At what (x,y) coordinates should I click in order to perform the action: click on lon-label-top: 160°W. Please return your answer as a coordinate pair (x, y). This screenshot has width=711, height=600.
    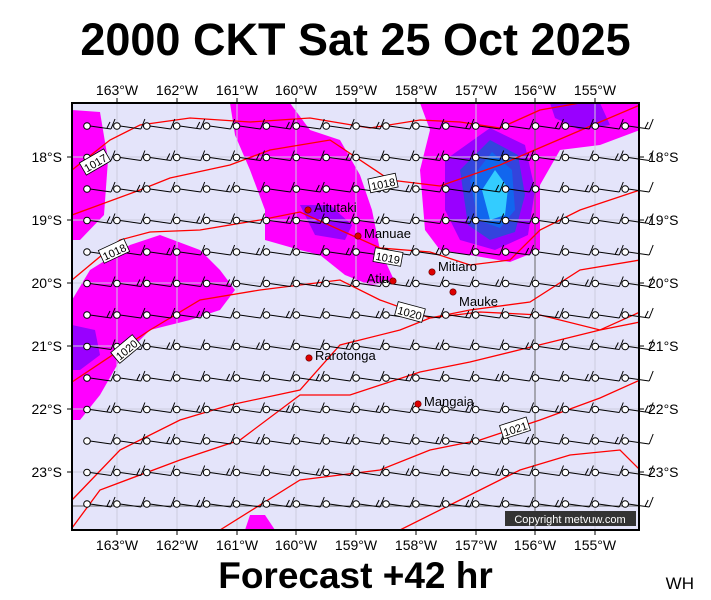
    Looking at the image, I should click on (296, 90).